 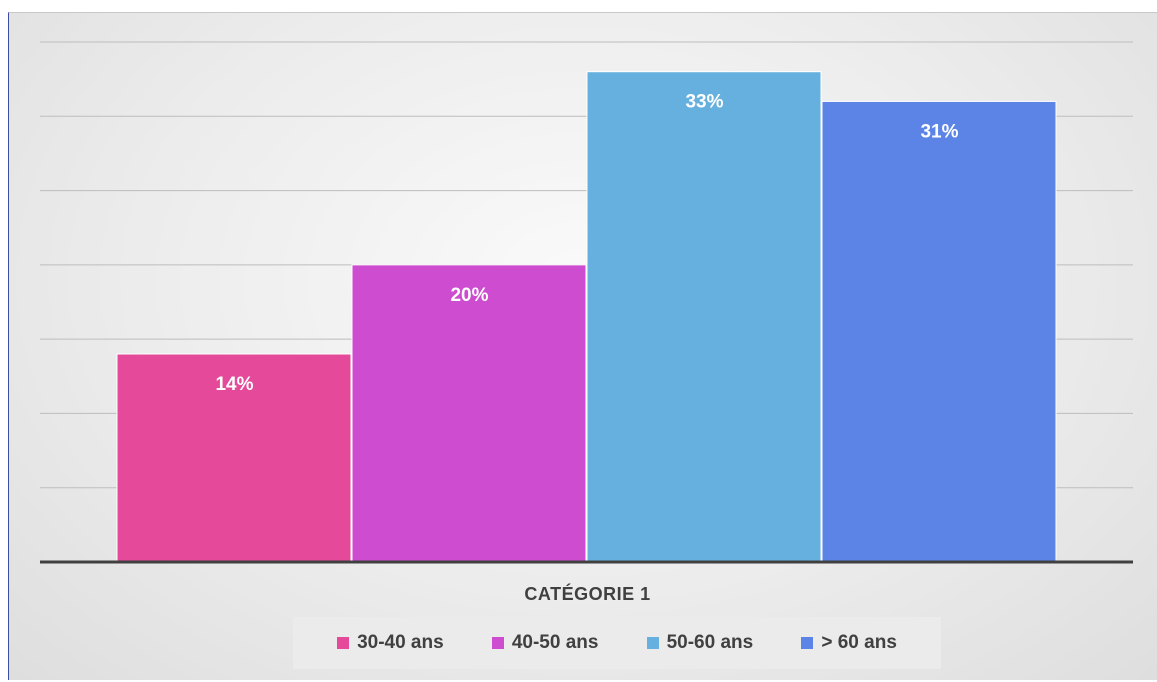 I want to click on data-label: 20%, so click(x=469, y=295).